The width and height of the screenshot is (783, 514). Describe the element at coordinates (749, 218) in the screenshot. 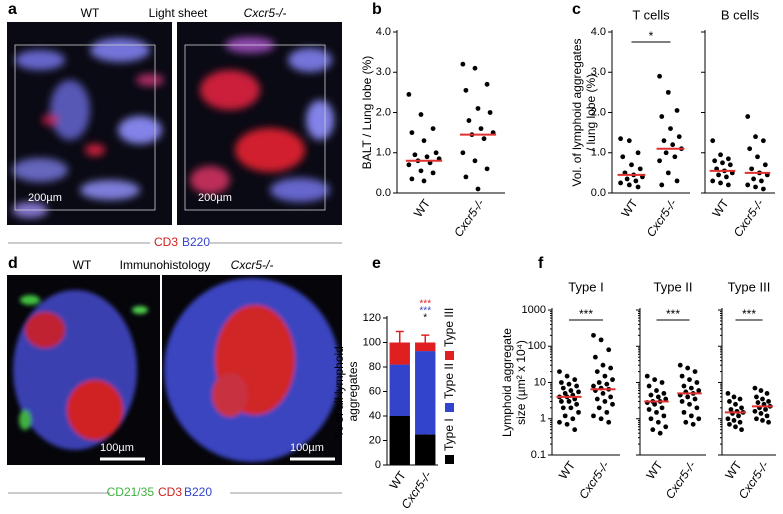

I see `x-tick-label: Cxcr5-/-` at that location.